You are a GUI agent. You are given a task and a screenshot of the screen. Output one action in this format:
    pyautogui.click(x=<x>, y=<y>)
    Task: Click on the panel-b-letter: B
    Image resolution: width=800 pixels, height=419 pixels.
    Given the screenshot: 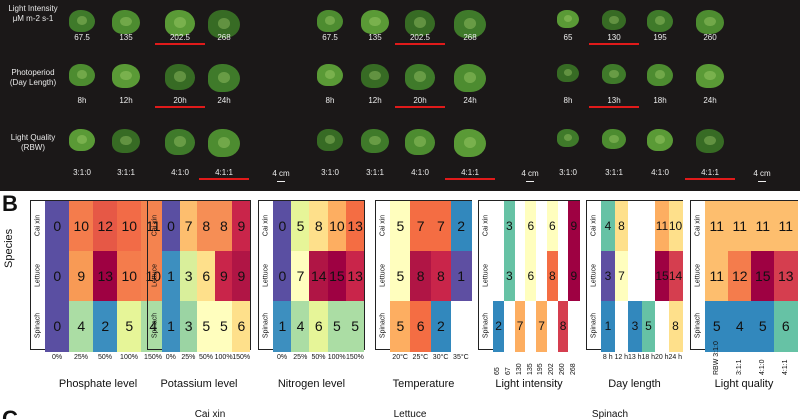 What is the action you would take?
    pyautogui.click(x=10, y=203)
    